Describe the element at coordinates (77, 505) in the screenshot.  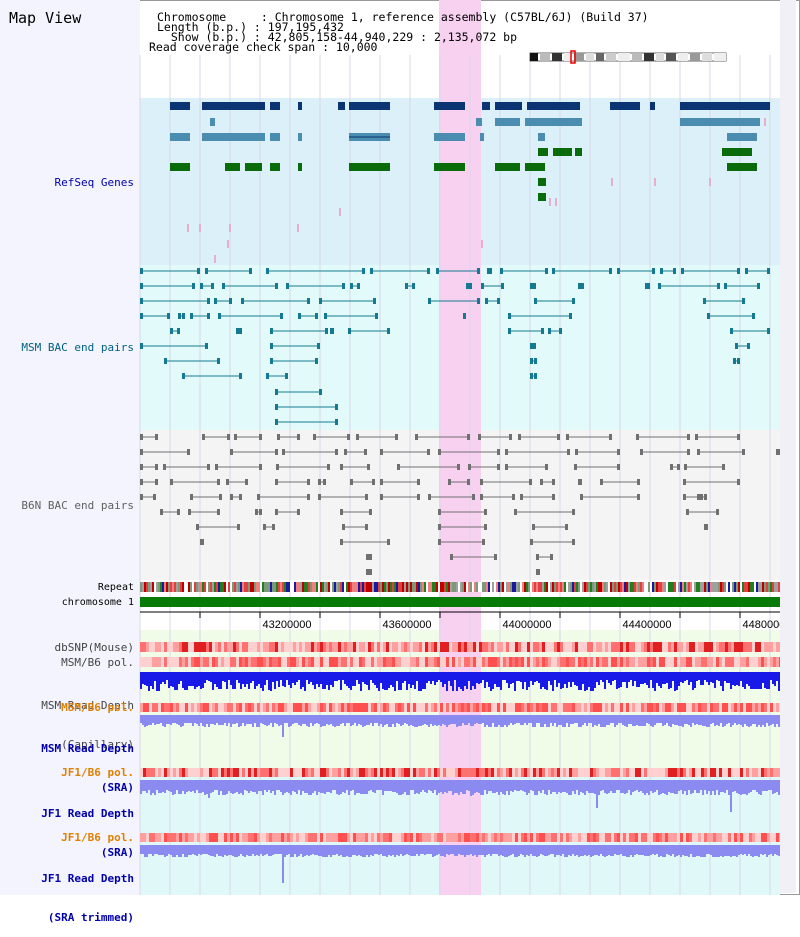
I see `track-label-b6n-bac: B6N BAC end pairs` at that location.